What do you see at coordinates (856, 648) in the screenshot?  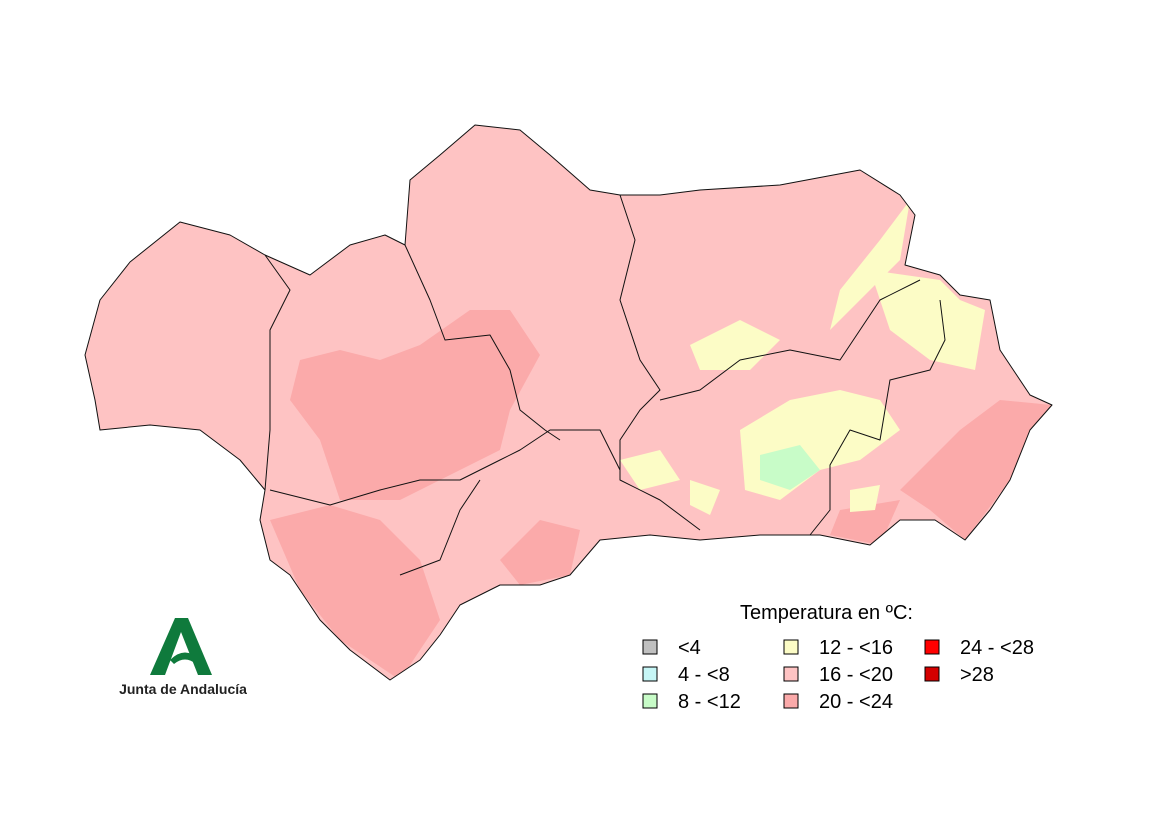 I see `legend-label: 12 - <16` at bounding box center [856, 648].